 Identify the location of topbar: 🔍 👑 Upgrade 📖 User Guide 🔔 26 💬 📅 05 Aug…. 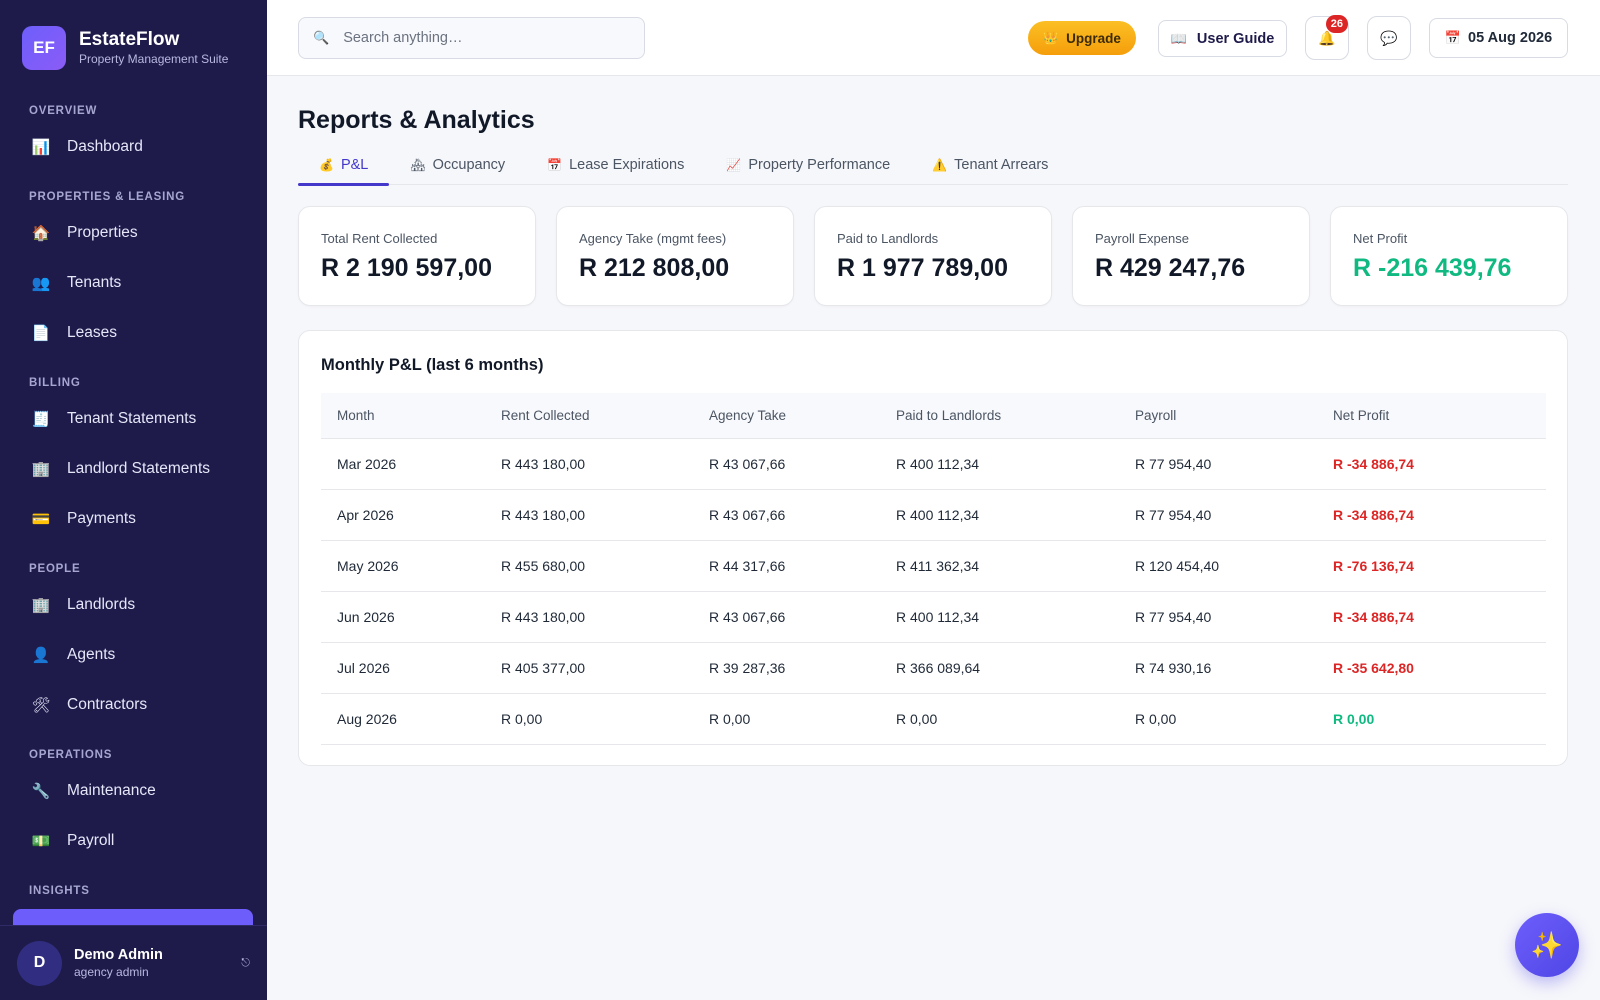
(933, 38).